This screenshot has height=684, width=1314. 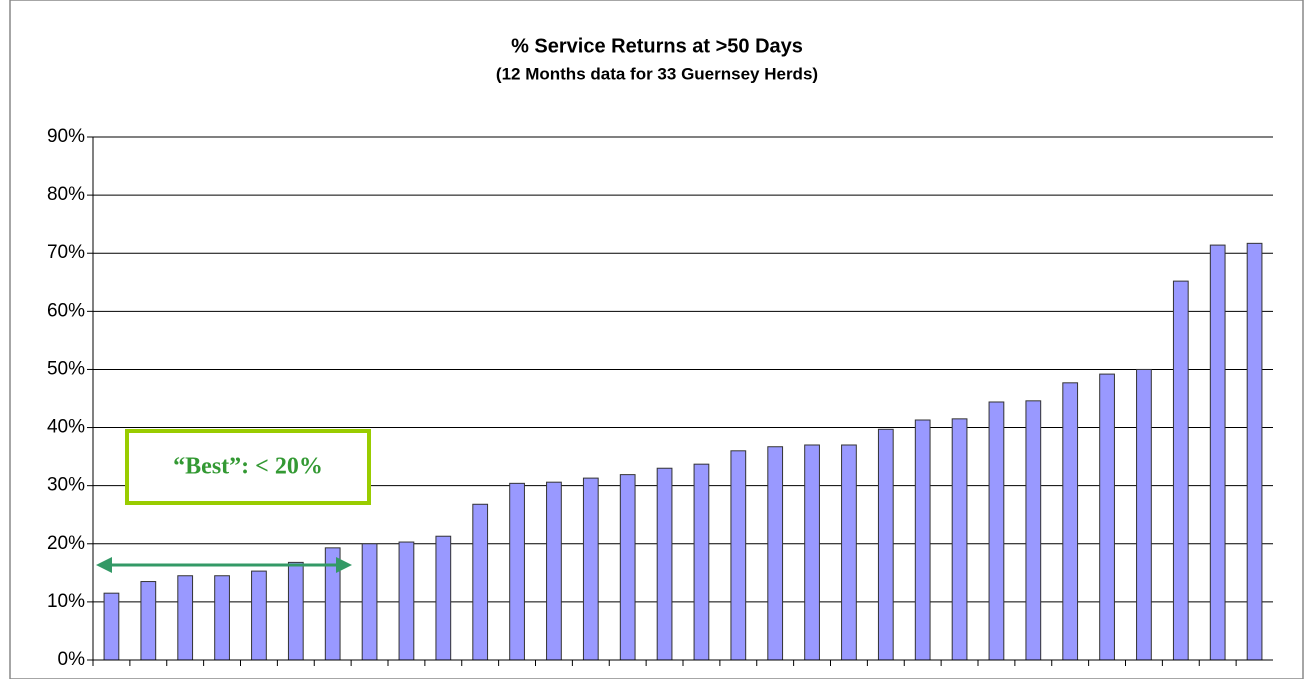 What do you see at coordinates (657, 73) in the screenshot?
I see `chart-subtitle: (12 Months data for 33 Guernsey Herds)` at bounding box center [657, 73].